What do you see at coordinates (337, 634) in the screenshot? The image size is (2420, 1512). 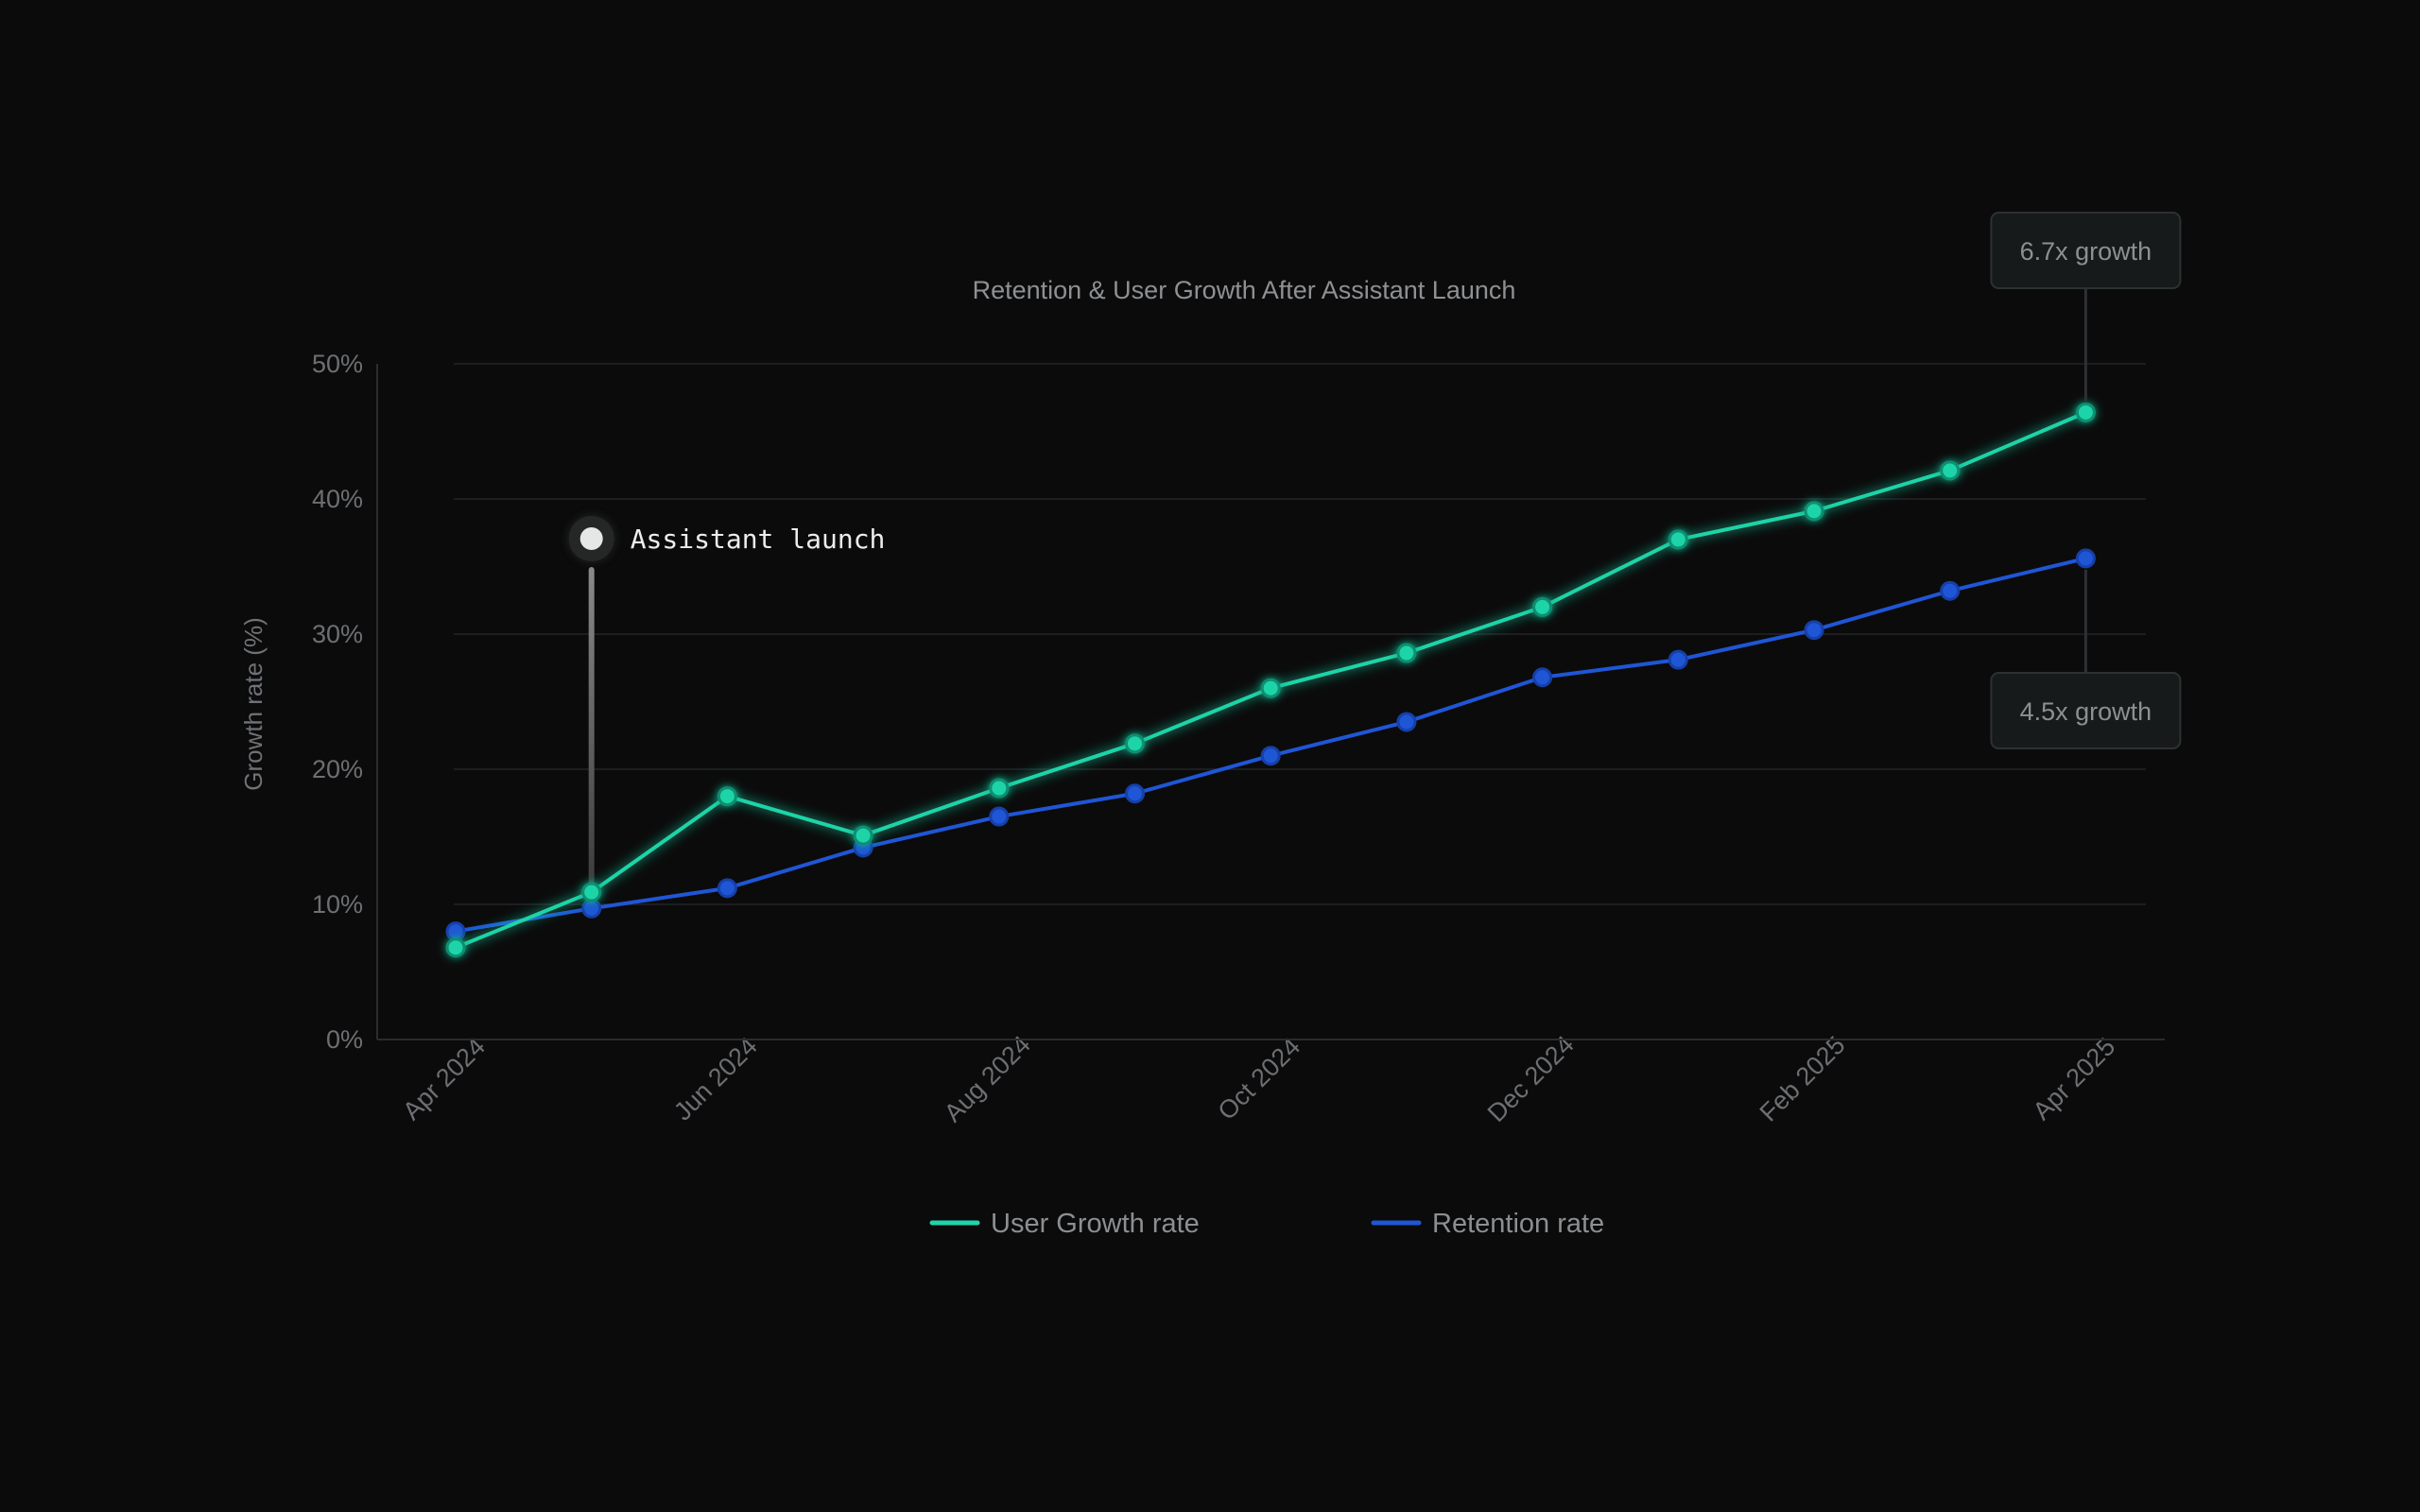 I see `y-tick-label: 30%` at bounding box center [337, 634].